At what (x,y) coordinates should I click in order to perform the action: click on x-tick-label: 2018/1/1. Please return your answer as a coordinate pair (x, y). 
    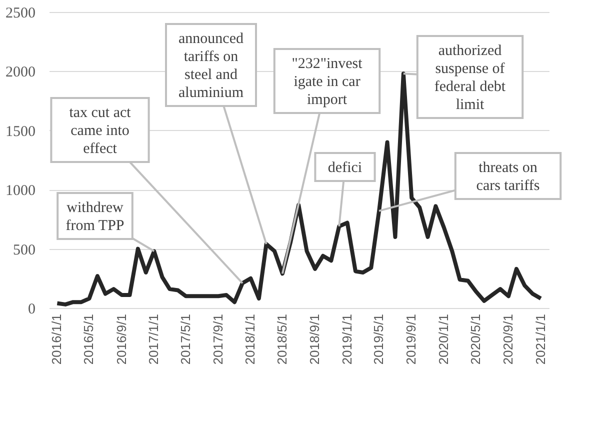
    Looking at the image, I should click on (250, 339).